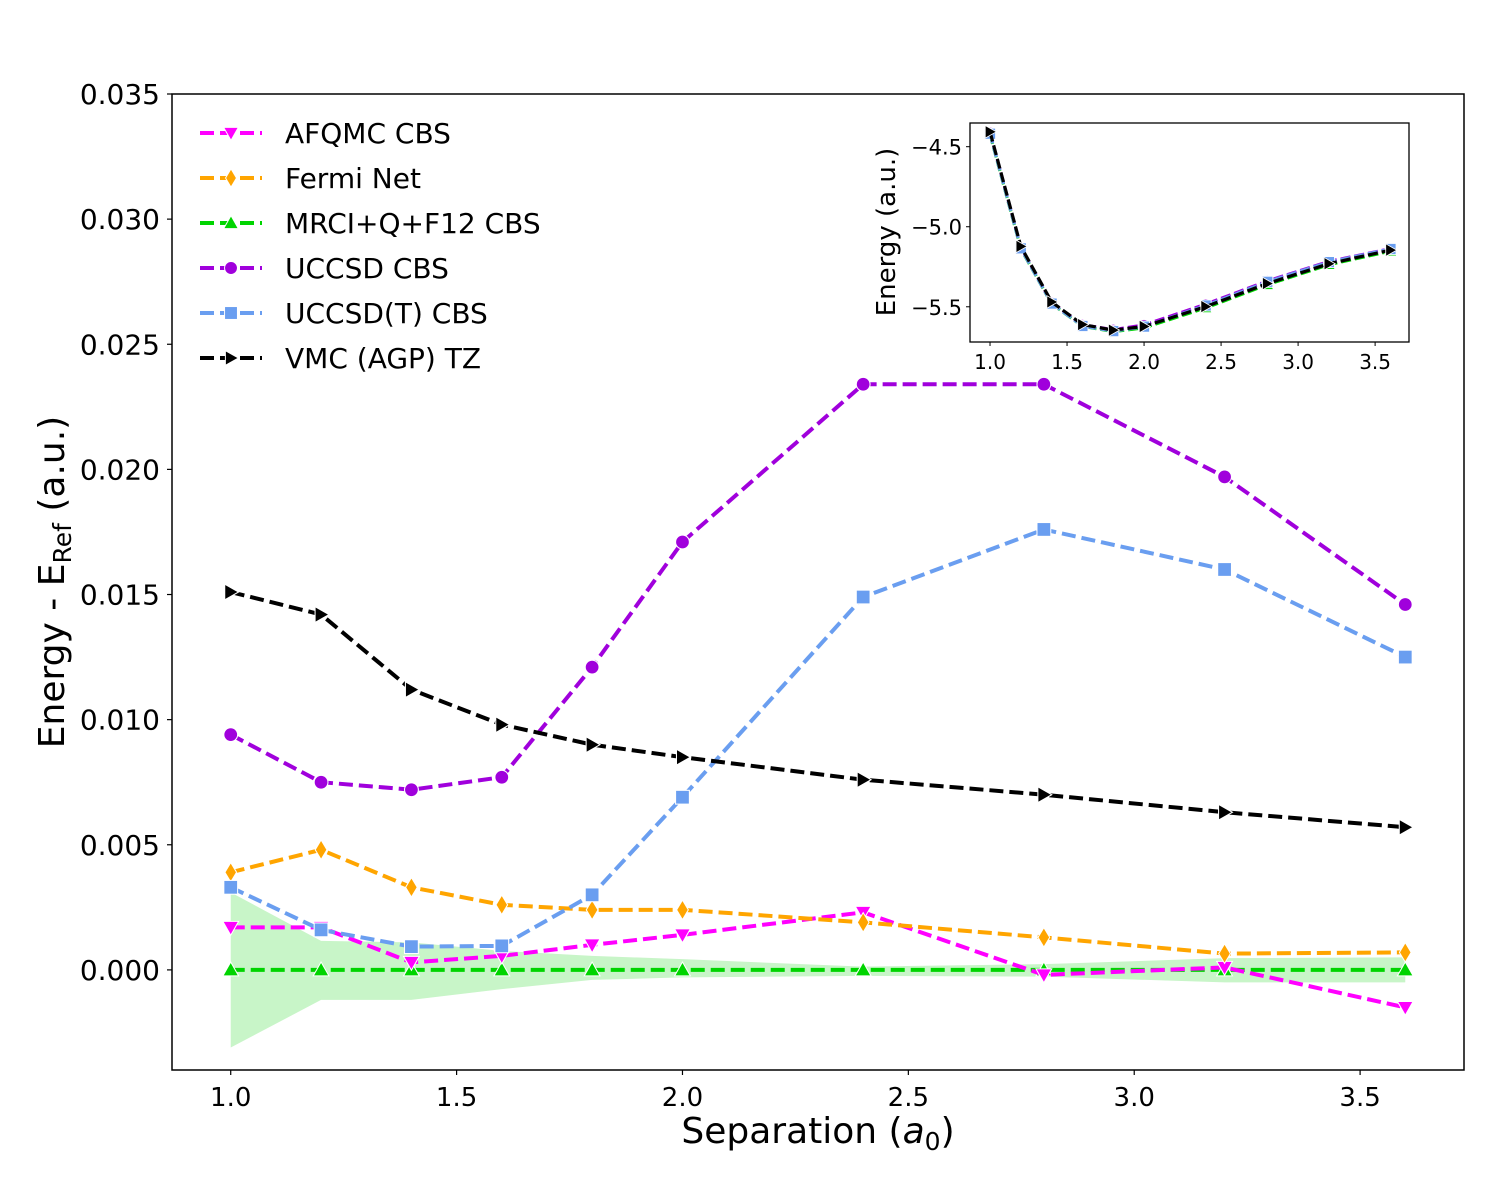 The width and height of the screenshot is (1508, 1186). I want to click on inset-series-layer, so click(1190, 231).